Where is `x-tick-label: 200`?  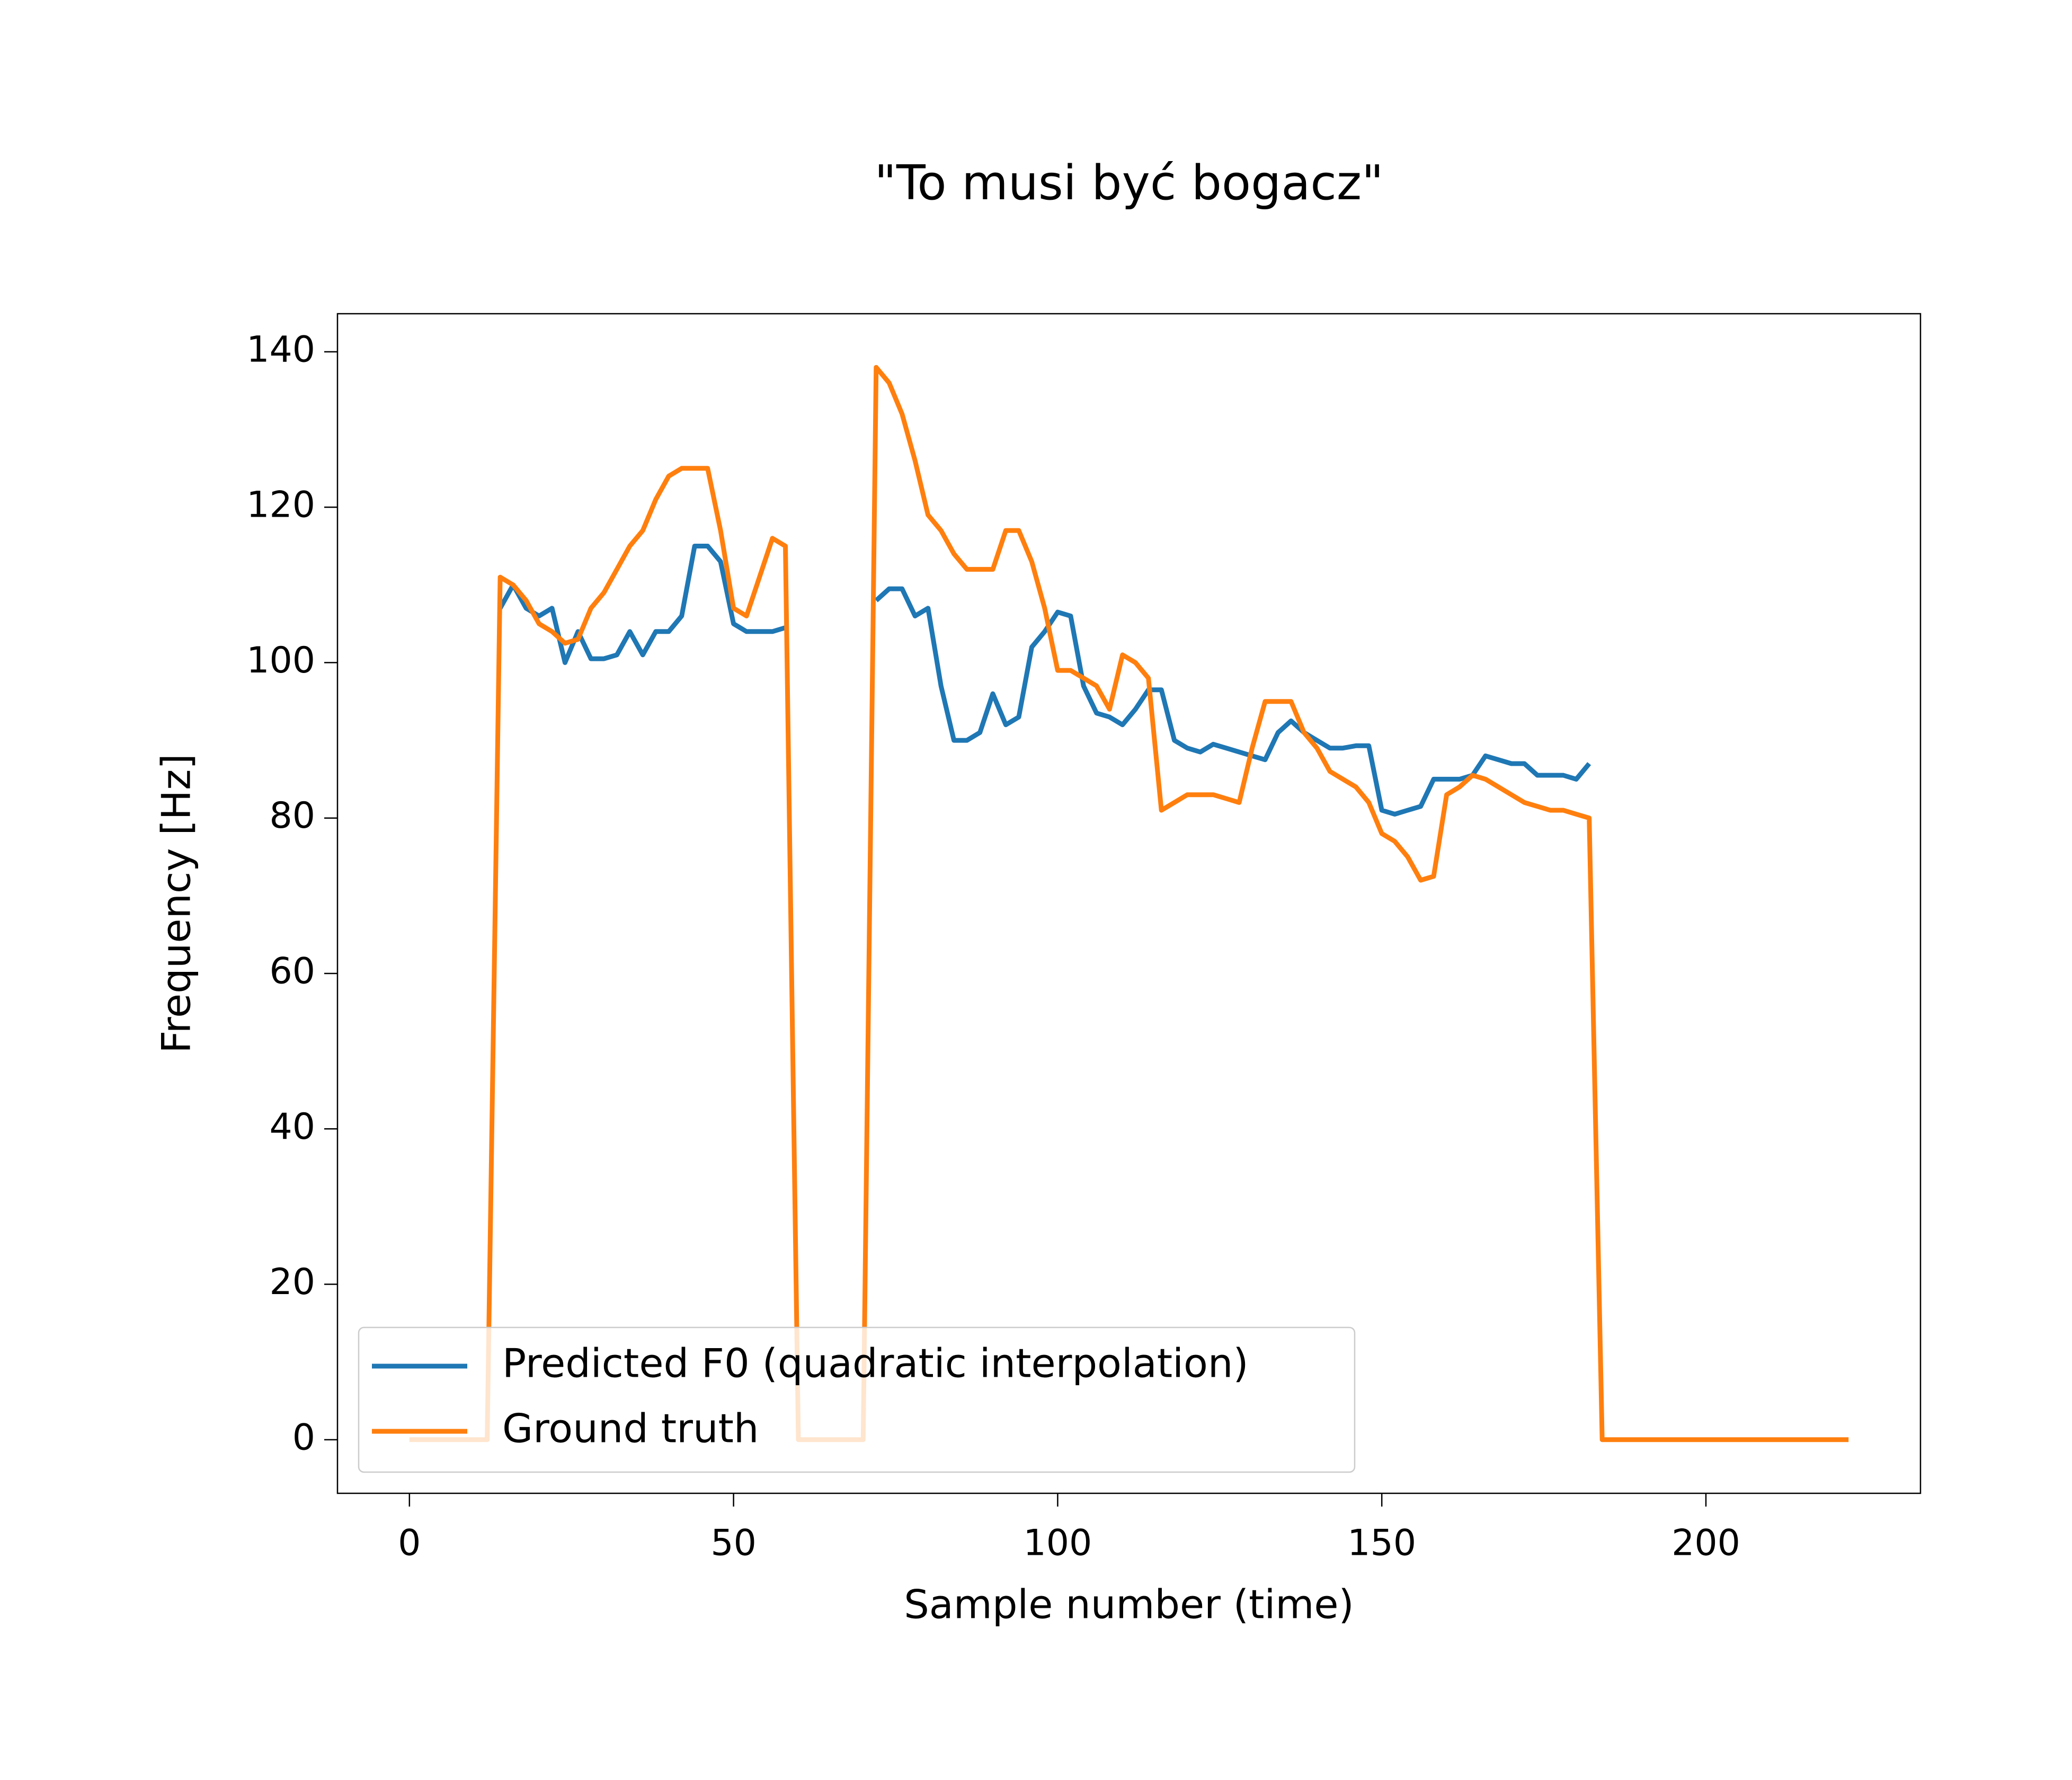
x-tick-label: 200 is located at coordinates (1705, 1543).